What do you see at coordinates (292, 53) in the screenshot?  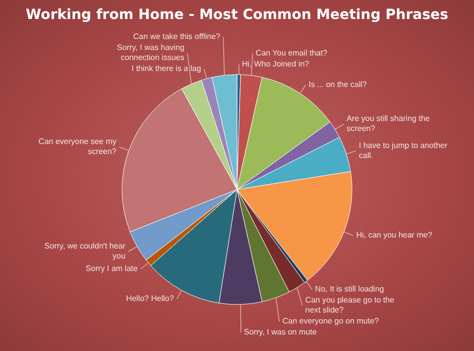 I see `slice-label: Can You email that?` at bounding box center [292, 53].